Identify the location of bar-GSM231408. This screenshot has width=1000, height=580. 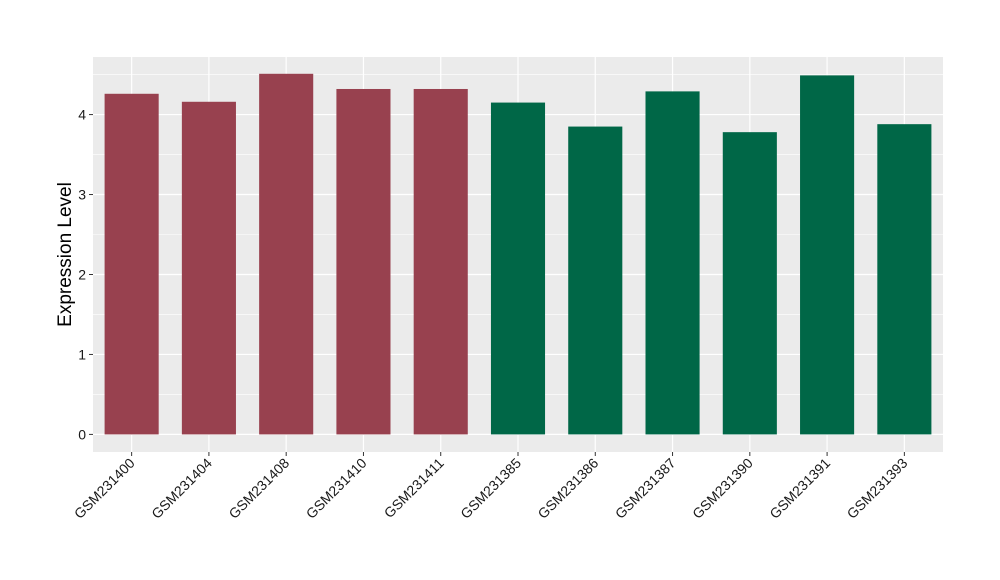
(286, 254).